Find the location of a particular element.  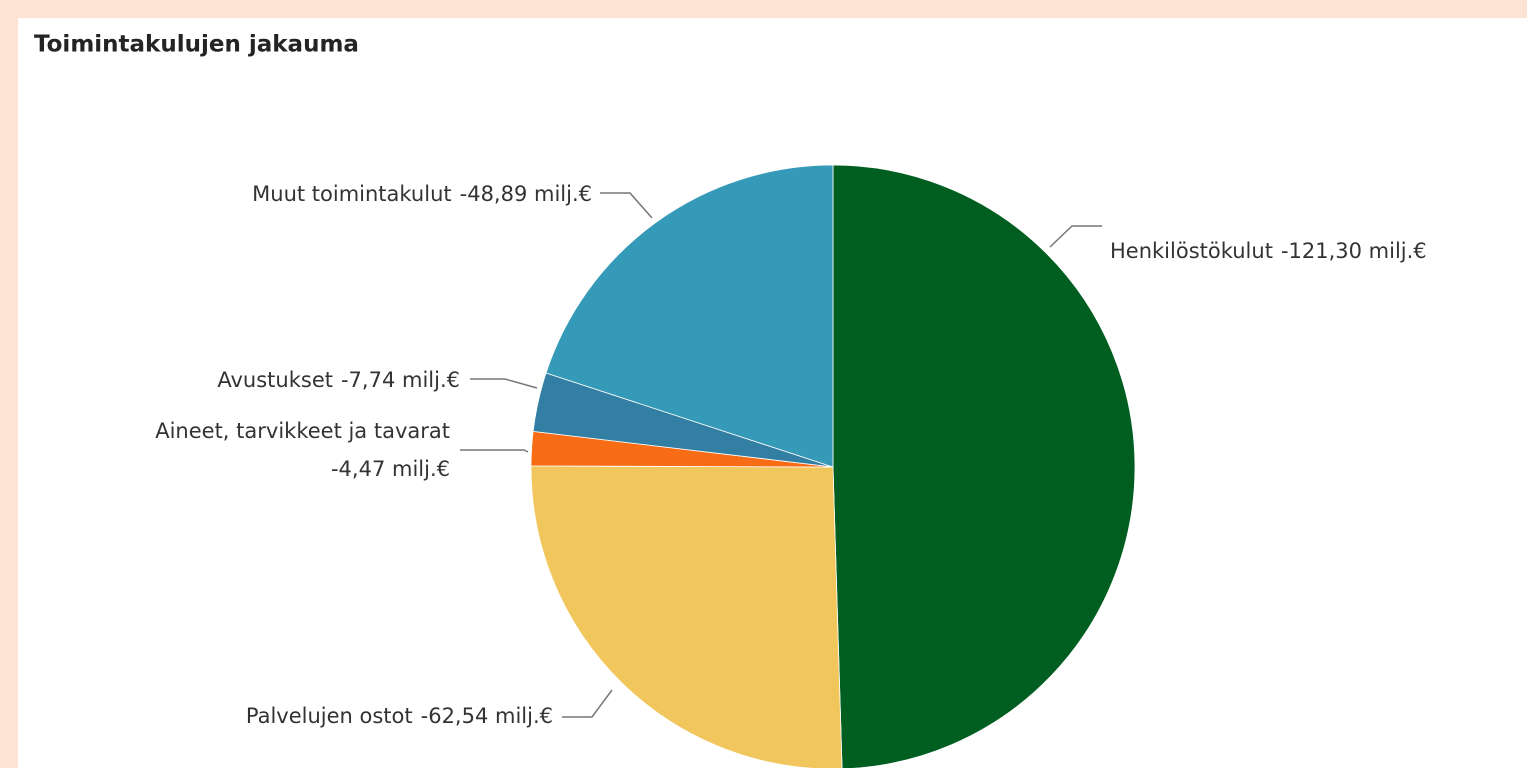

slice-label: Aineet, tarvikkeet ja tavarat is located at coordinates (302, 431).